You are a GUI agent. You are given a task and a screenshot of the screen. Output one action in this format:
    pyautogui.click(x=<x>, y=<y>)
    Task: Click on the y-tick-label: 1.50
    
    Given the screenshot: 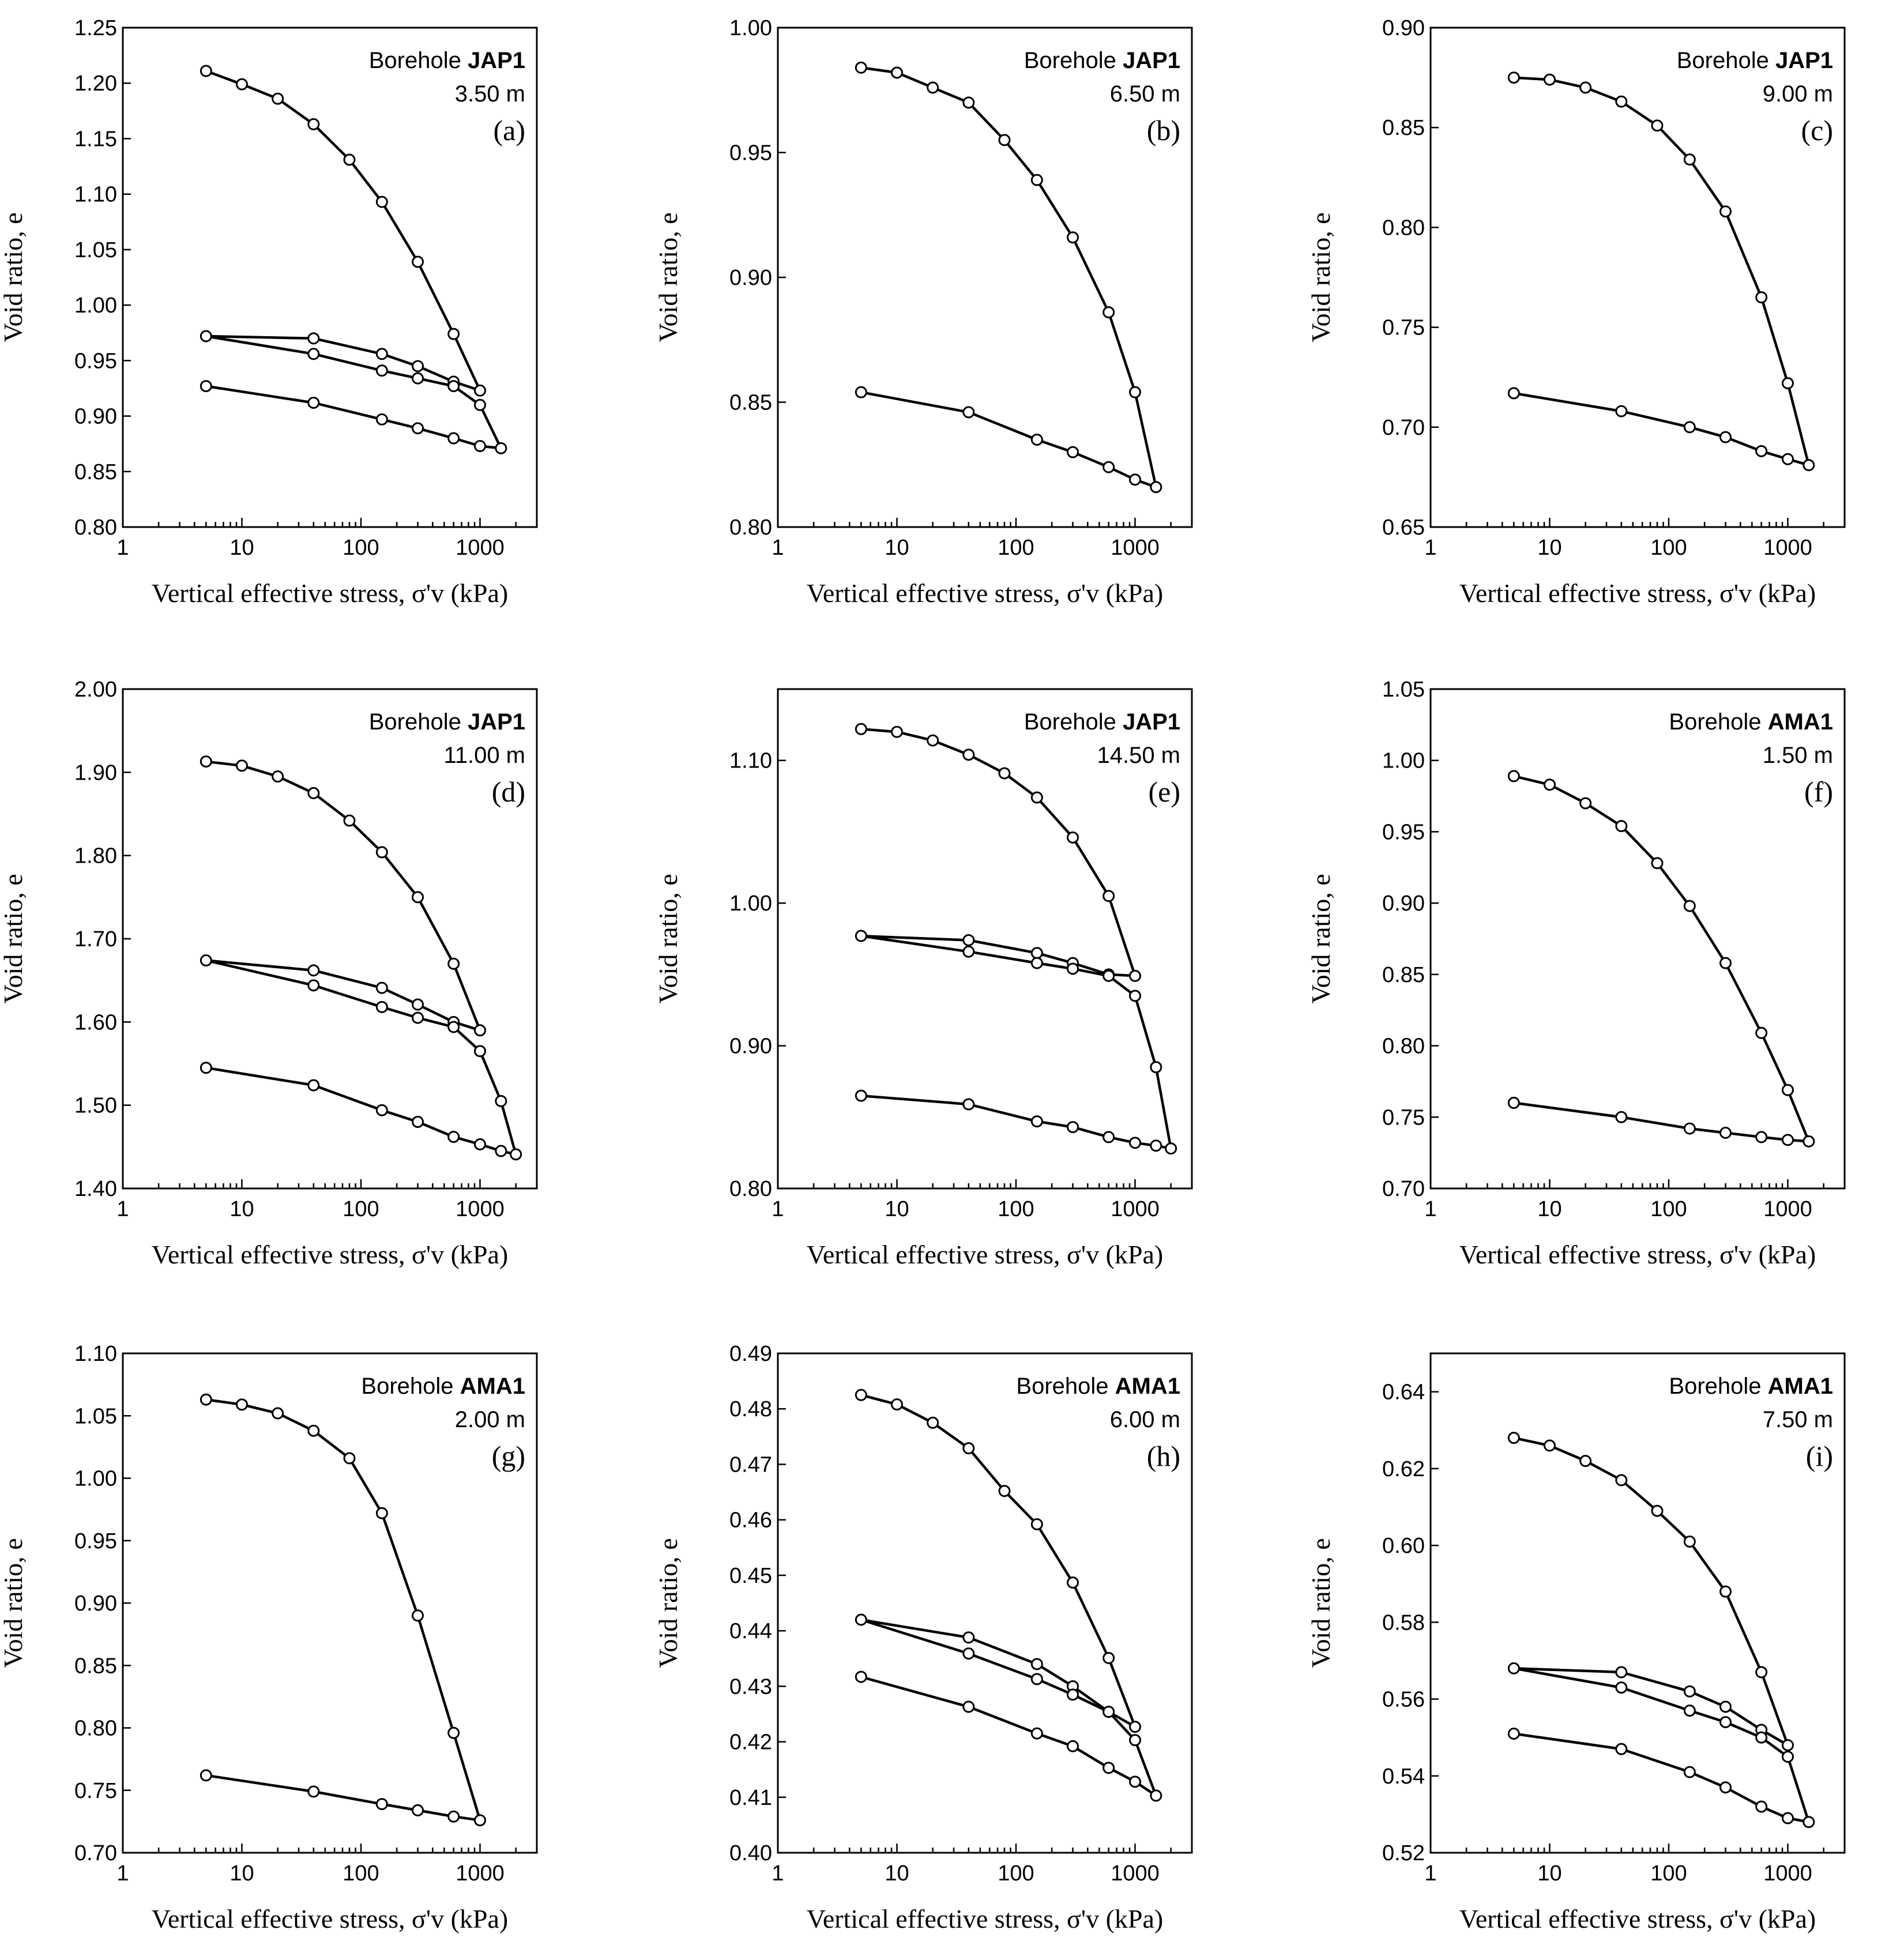 What is the action you would take?
    pyautogui.click(x=95, y=1106)
    